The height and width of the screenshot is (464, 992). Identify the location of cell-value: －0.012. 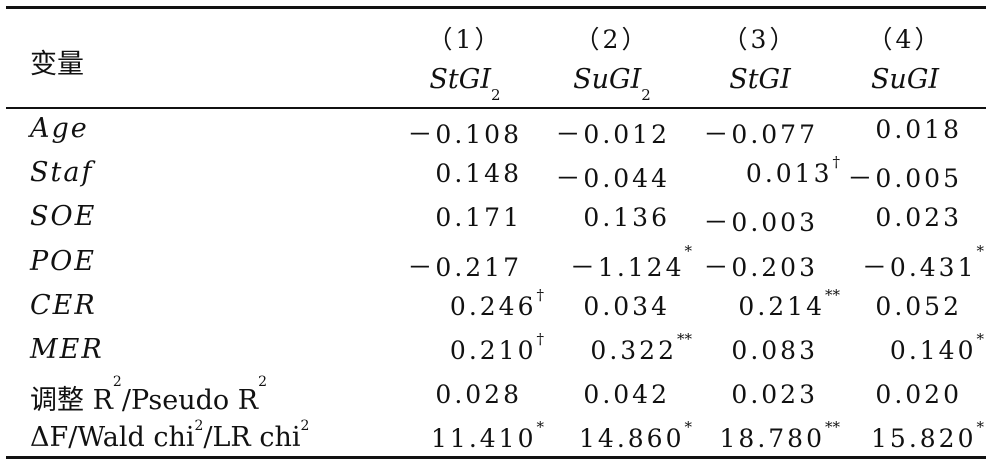
(612, 134).